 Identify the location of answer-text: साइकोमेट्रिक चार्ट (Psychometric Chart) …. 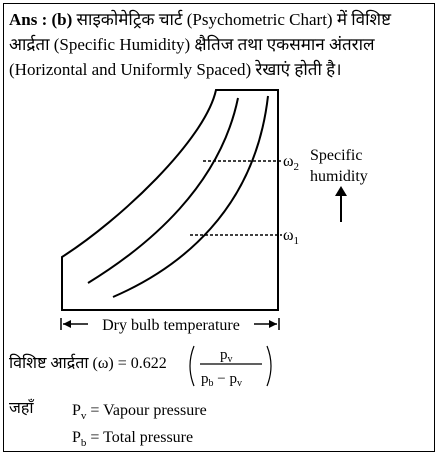
(200, 44).